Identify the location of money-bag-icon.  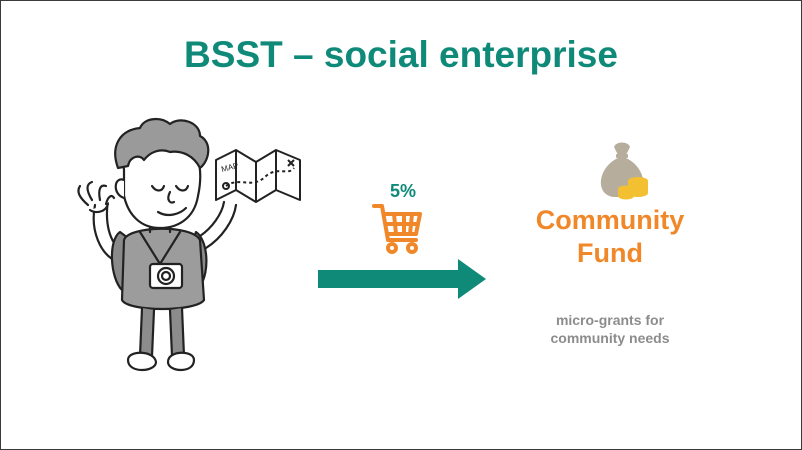
(624, 171).